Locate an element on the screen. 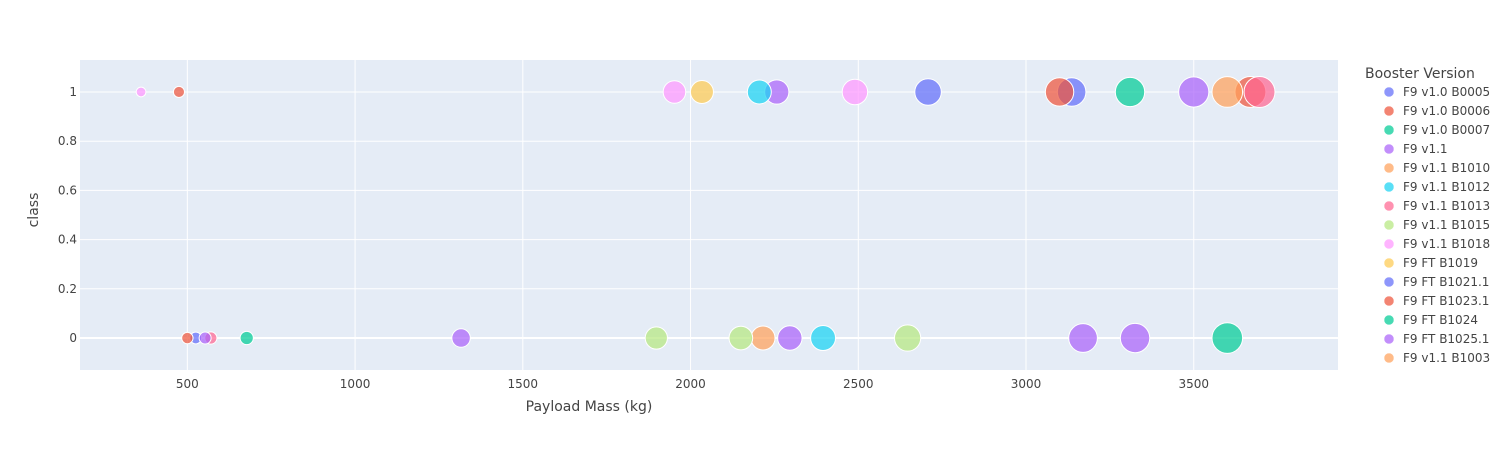 This screenshot has width=1503, height=450. y-axis-title: class is located at coordinates (34, 210).